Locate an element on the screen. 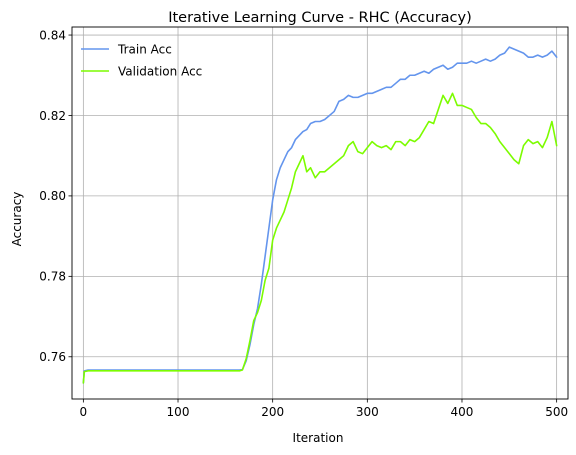 Image resolution: width=576 pixels, height=455 pixels. y-tick-label: 0.78 is located at coordinates (52, 277).